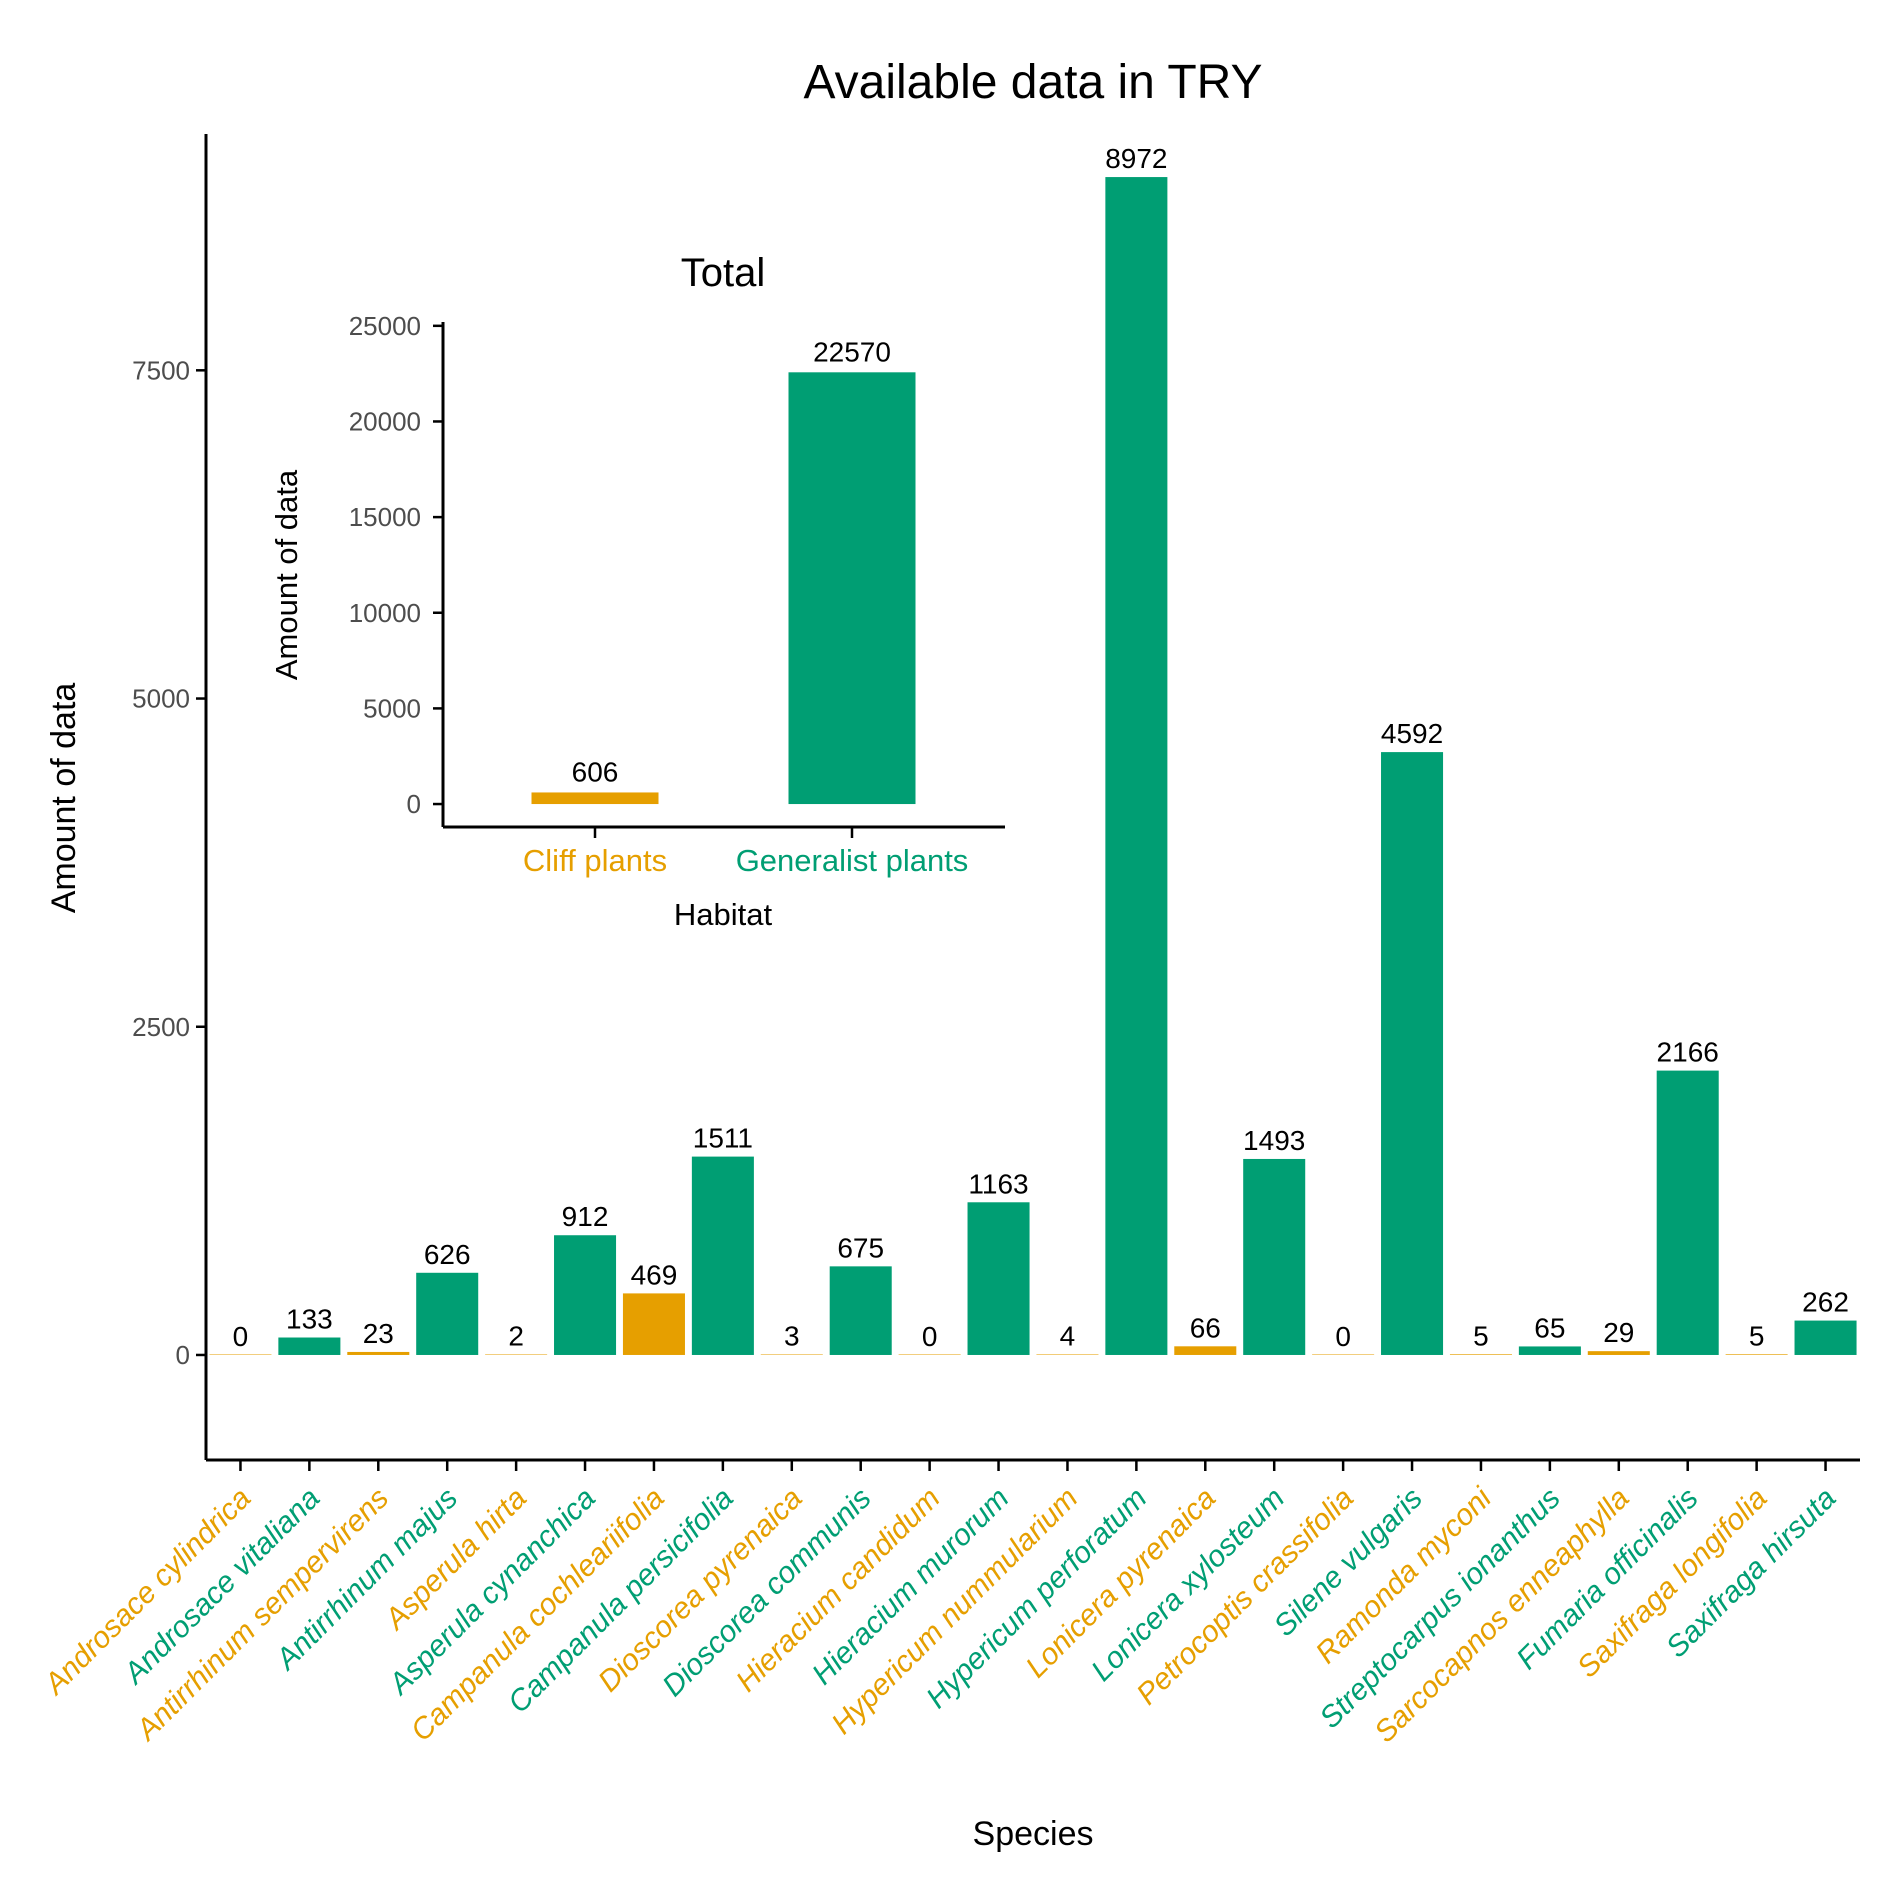 The width and height of the screenshot is (1889, 1889). I want to click on inset-y-tick-label: 10000, so click(385, 613).